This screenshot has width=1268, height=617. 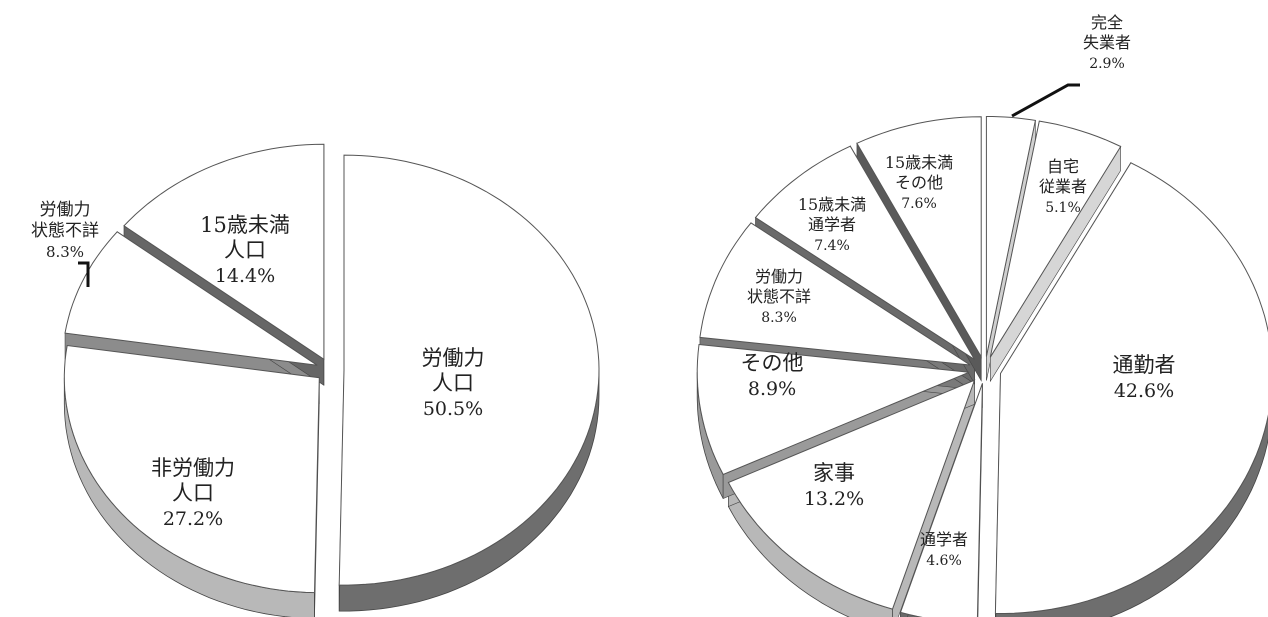 What do you see at coordinates (453, 383) in the screenshot?
I see `slice-label-labor: 人口` at bounding box center [453, 383].